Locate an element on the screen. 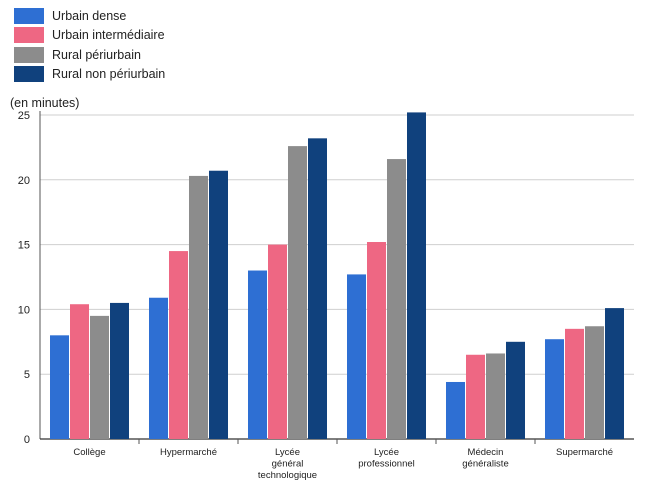 The height and width of the screenshot is (495, 649). y-axis-label: (en minutes) is located at coordinates (45, 103).